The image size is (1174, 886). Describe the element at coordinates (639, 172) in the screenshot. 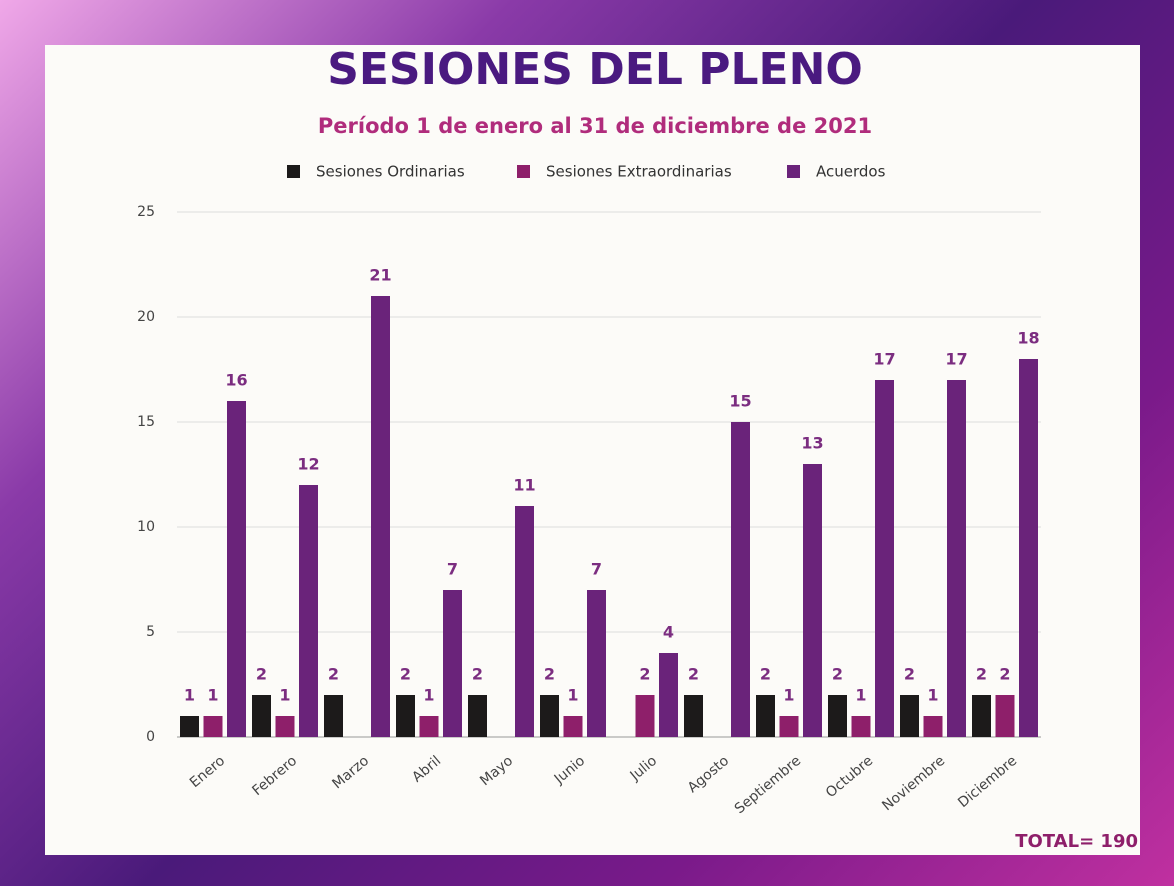

I see `legend-label: Sesiones Extraordinarias` at that location.